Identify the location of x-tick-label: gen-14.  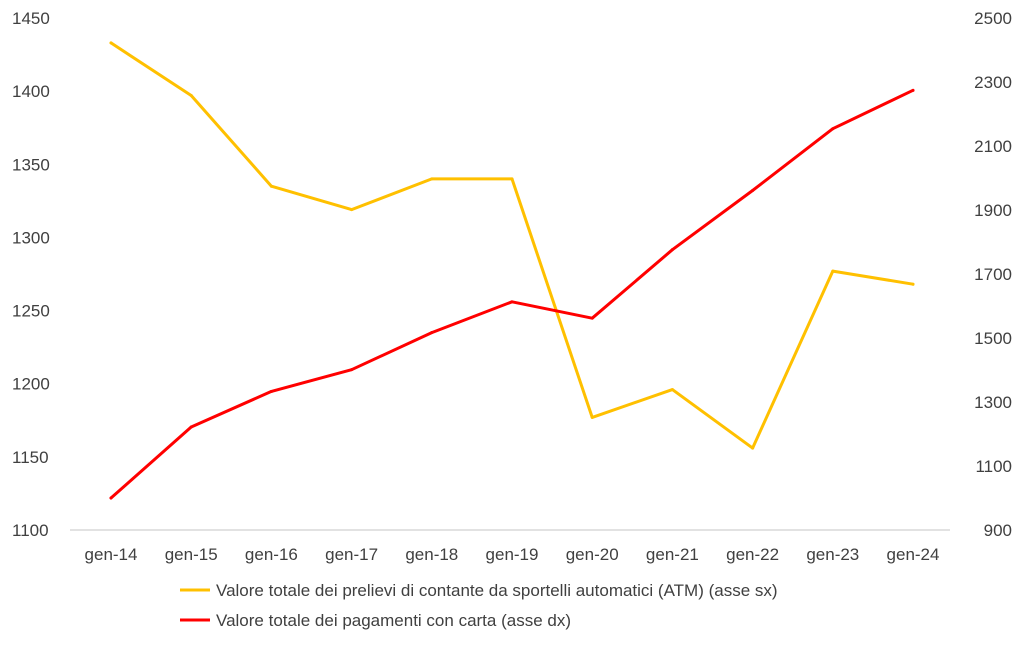
(111, 554).